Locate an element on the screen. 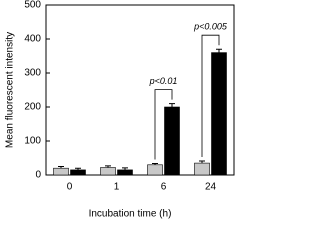 This screenshot has width=320, height=240. x-axis-label: Incubation time (h) is located at coordinates (130, 214).